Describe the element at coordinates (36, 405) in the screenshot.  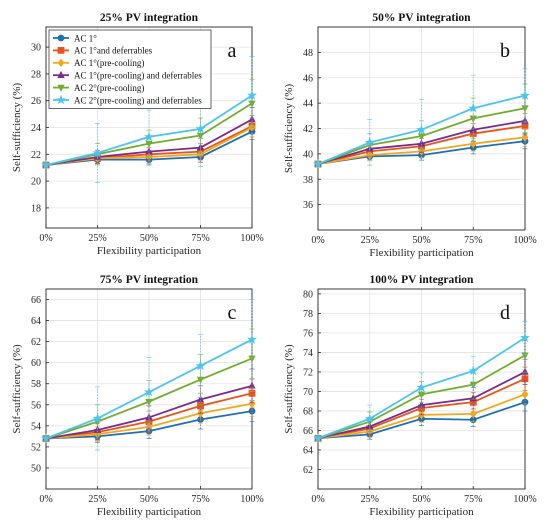
I see `y-tick-label: 56` at that location.